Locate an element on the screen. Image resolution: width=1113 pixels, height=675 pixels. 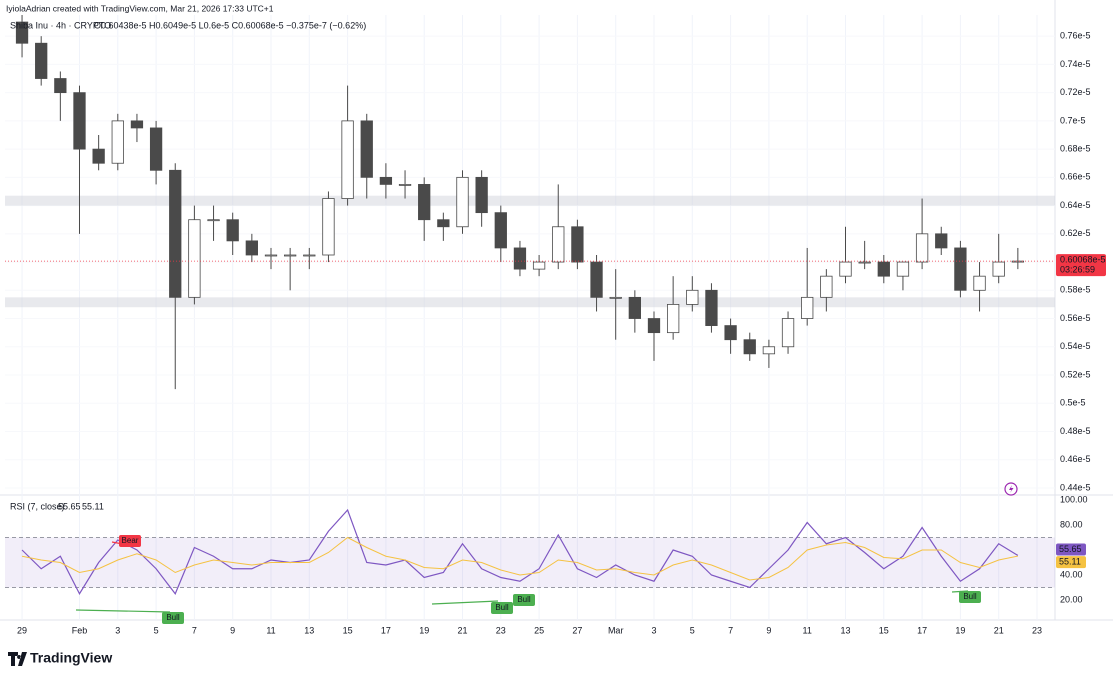
y-tick-label: 0.58e-5 is located at coordinates (1075, 290).